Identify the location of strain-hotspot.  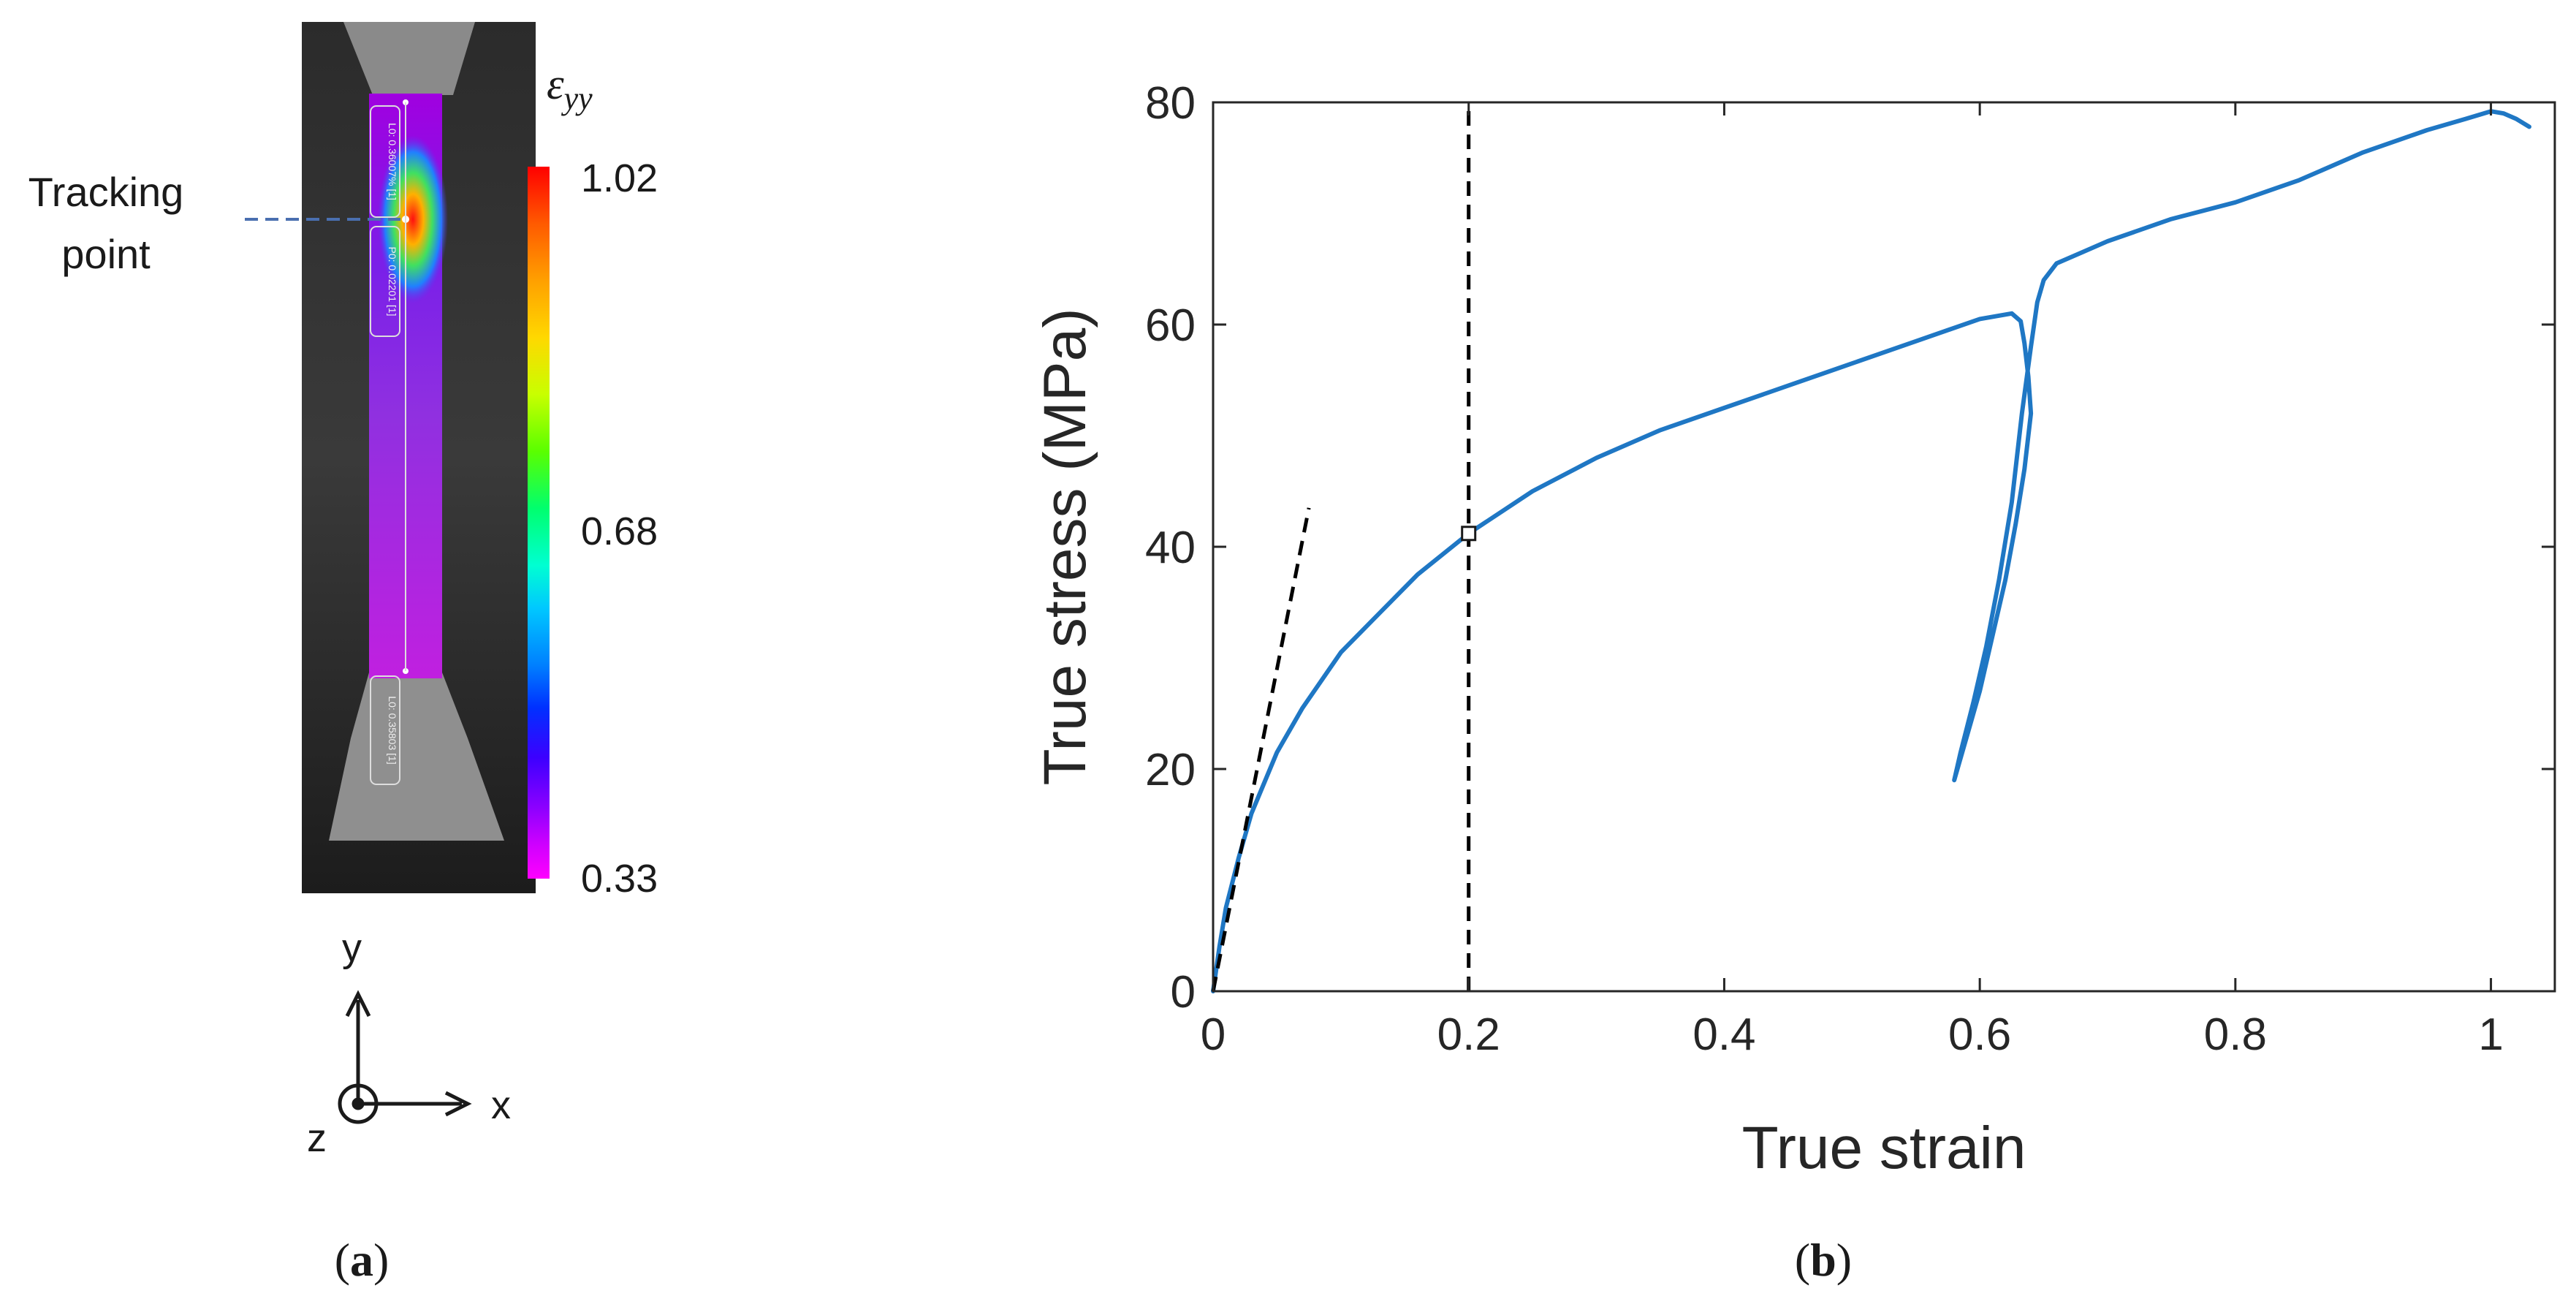
(413, 219).